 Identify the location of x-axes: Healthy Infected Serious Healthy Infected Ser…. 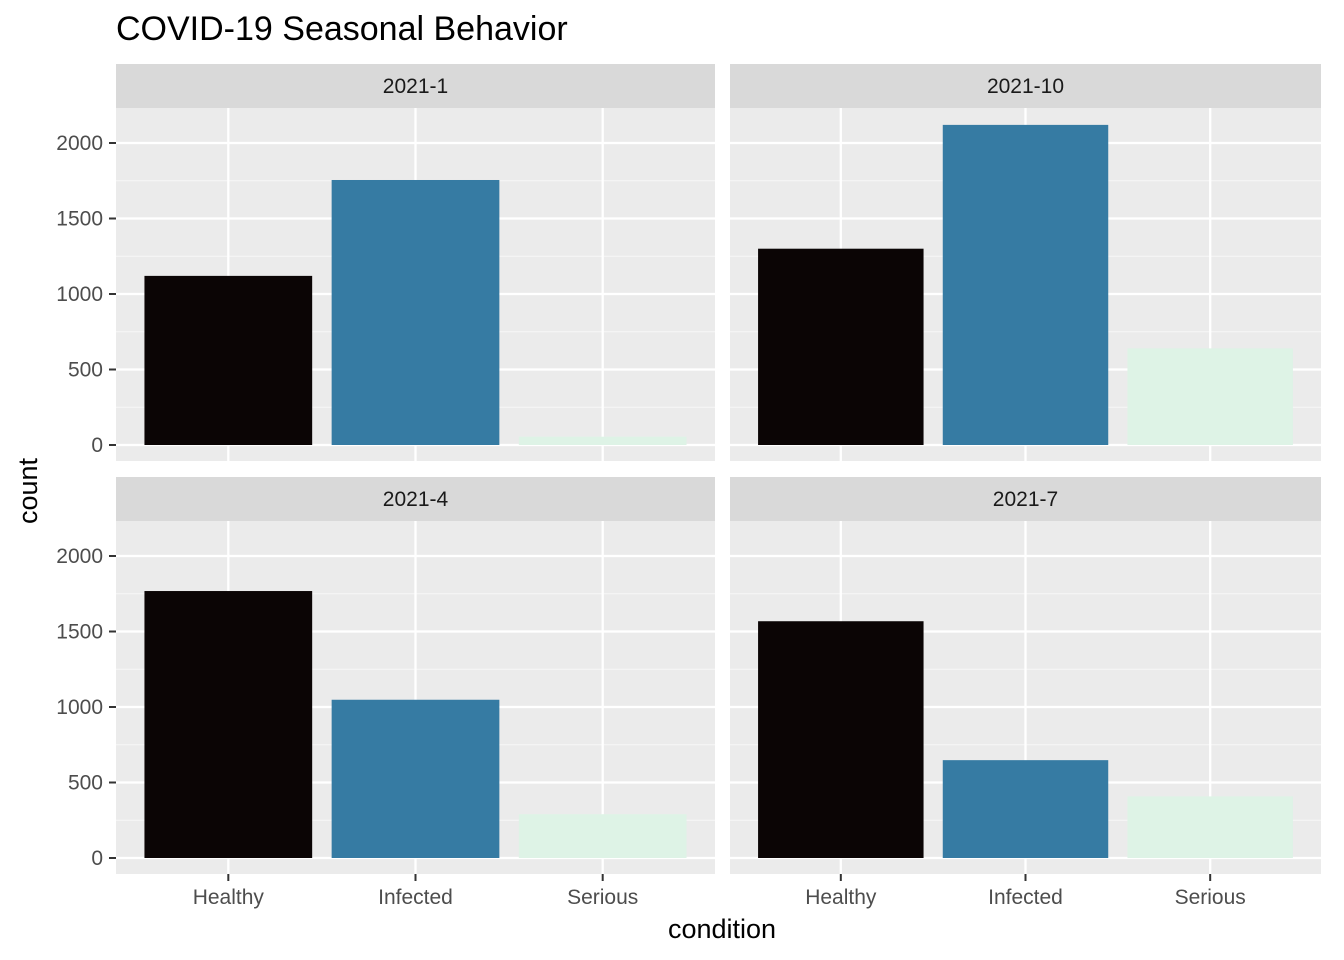
(719, 891).